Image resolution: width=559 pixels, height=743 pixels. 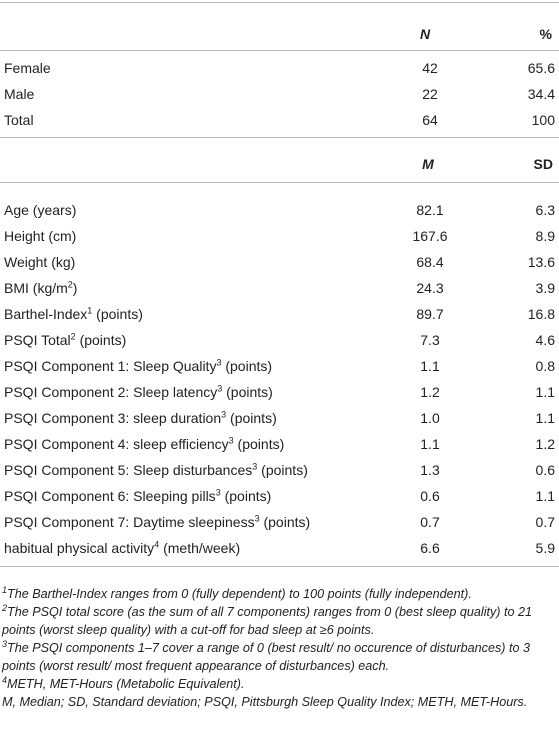 I want to click on label-text: PSQI Component 5: Sleep disturbances, so click(x=128, y=470).